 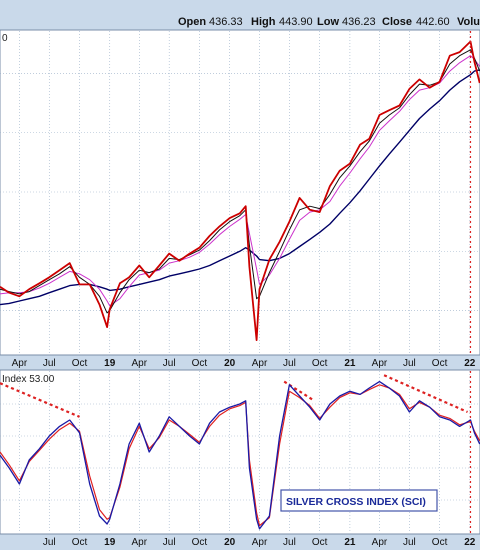 I want to click on close-value: 442.60, so click(x=433, y=22).